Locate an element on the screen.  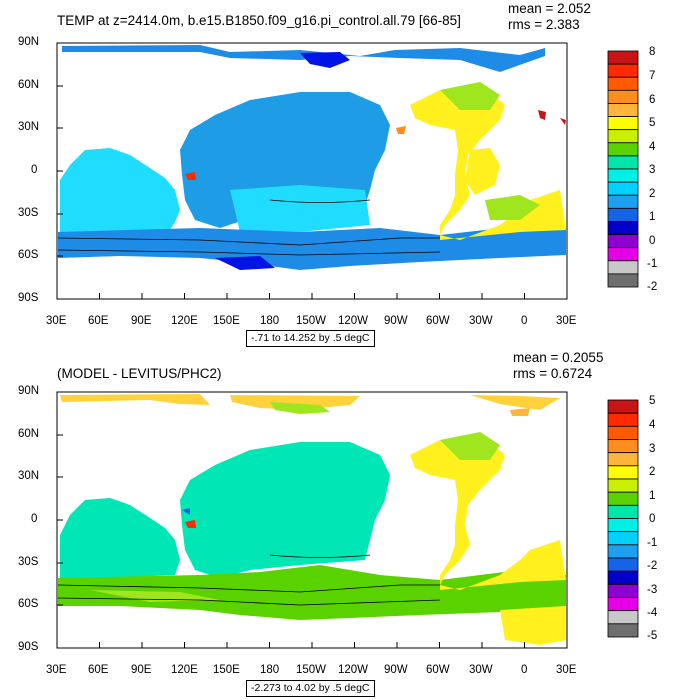
top-orange-spot is located at coordinates (401, 130).